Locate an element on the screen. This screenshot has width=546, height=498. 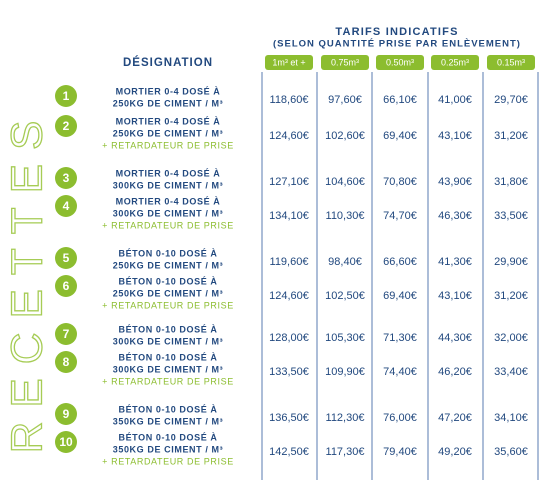
price: 33,50€ is located at coordinates (511, 216).